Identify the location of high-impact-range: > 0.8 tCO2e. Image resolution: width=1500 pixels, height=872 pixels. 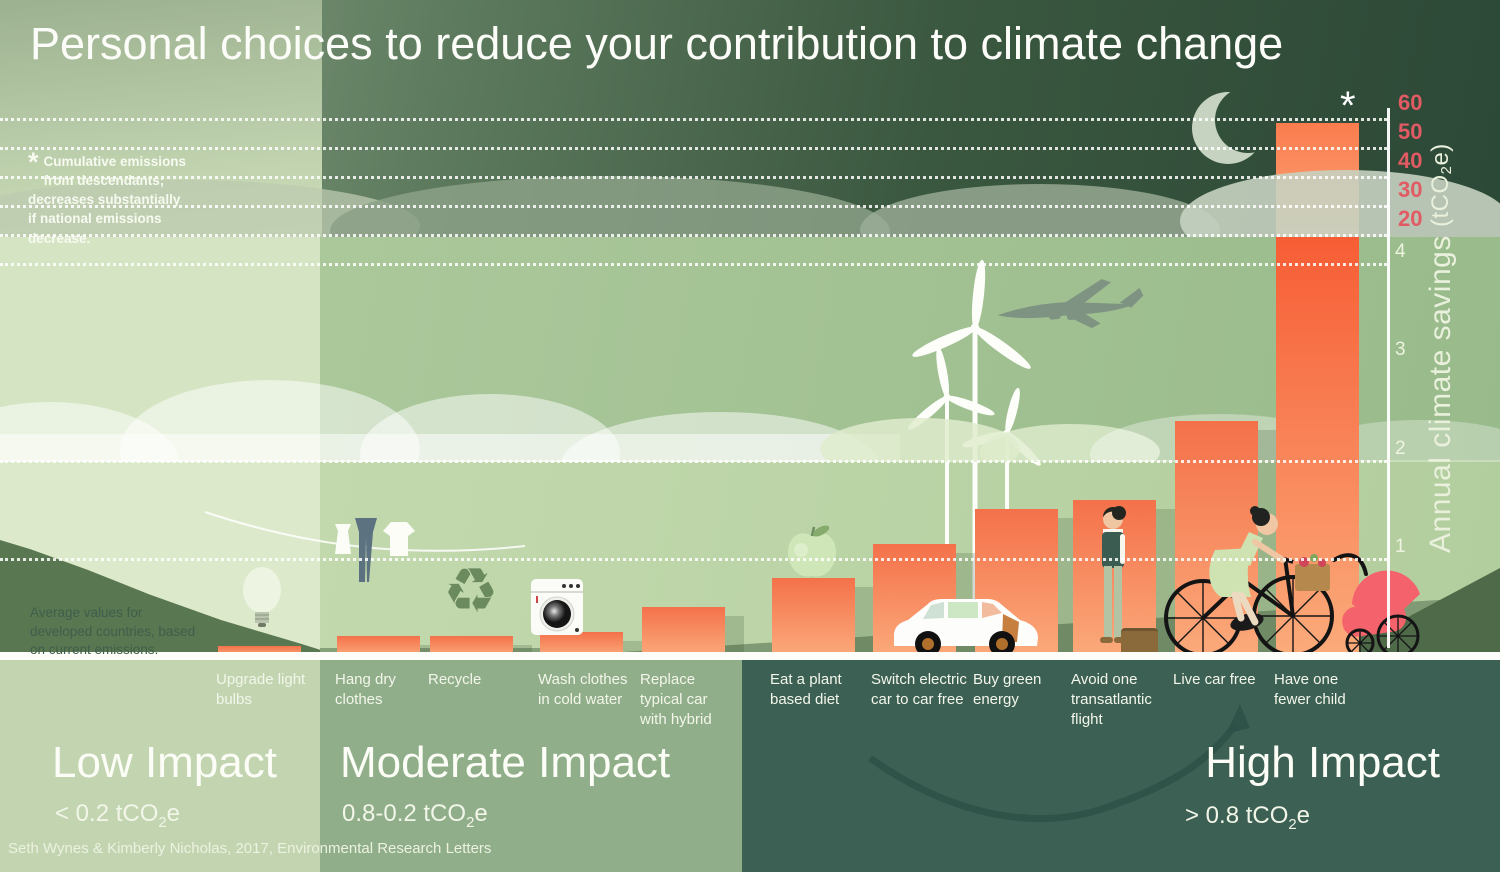
(1248, 817).